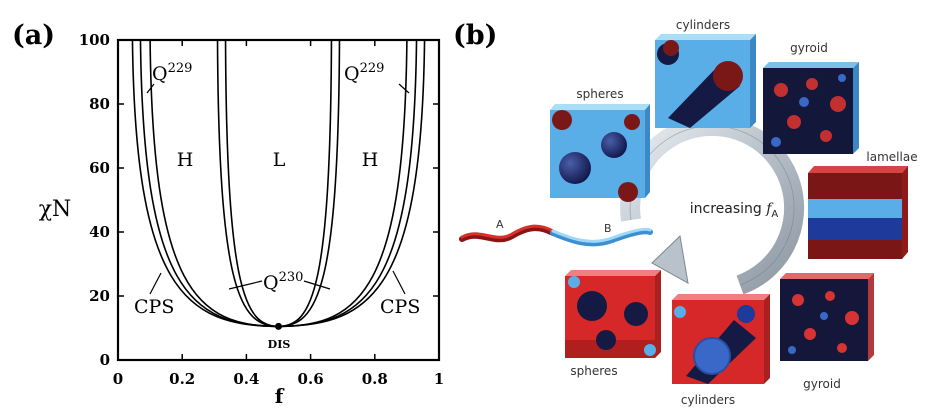 The height and width of the screenshot is (411, 928). Describe the element at coordinates (118, 379) in the screenshot. I see `x-tick-label: 0` at that location.